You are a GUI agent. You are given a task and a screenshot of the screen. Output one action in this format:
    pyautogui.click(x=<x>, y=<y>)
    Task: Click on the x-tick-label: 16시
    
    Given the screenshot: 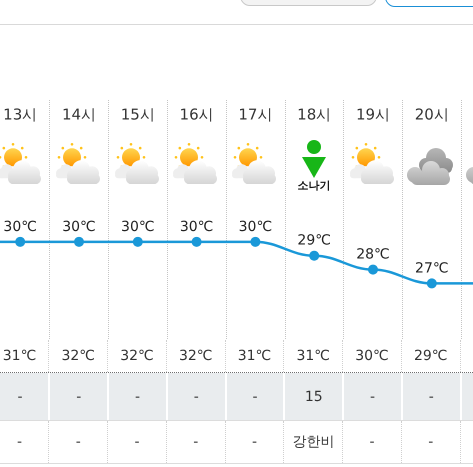 What is the action you would take?
    pyautogui.click(x=196, y=115)
    